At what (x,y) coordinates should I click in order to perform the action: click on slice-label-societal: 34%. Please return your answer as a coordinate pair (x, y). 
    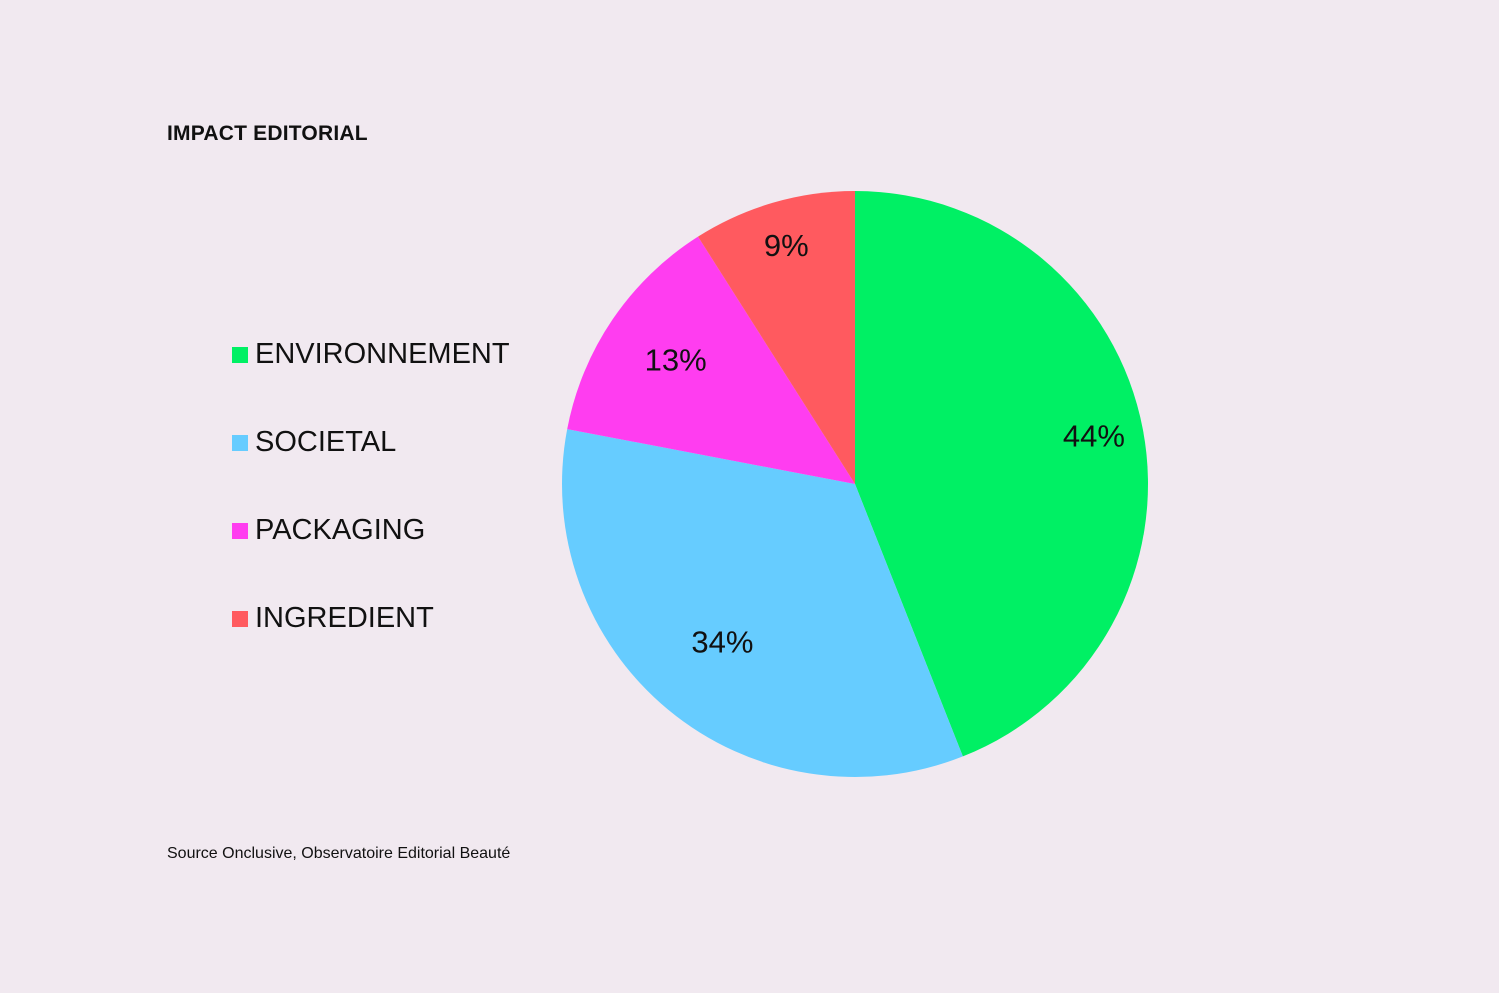
    Looking at the image, I should click on (722, 641).